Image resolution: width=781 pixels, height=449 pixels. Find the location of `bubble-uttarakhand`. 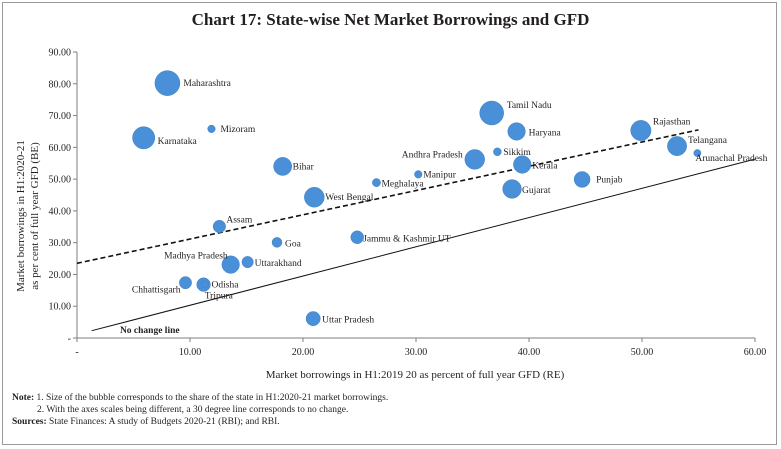

bubble-uttarakhand is located at coordinates (247, 262).